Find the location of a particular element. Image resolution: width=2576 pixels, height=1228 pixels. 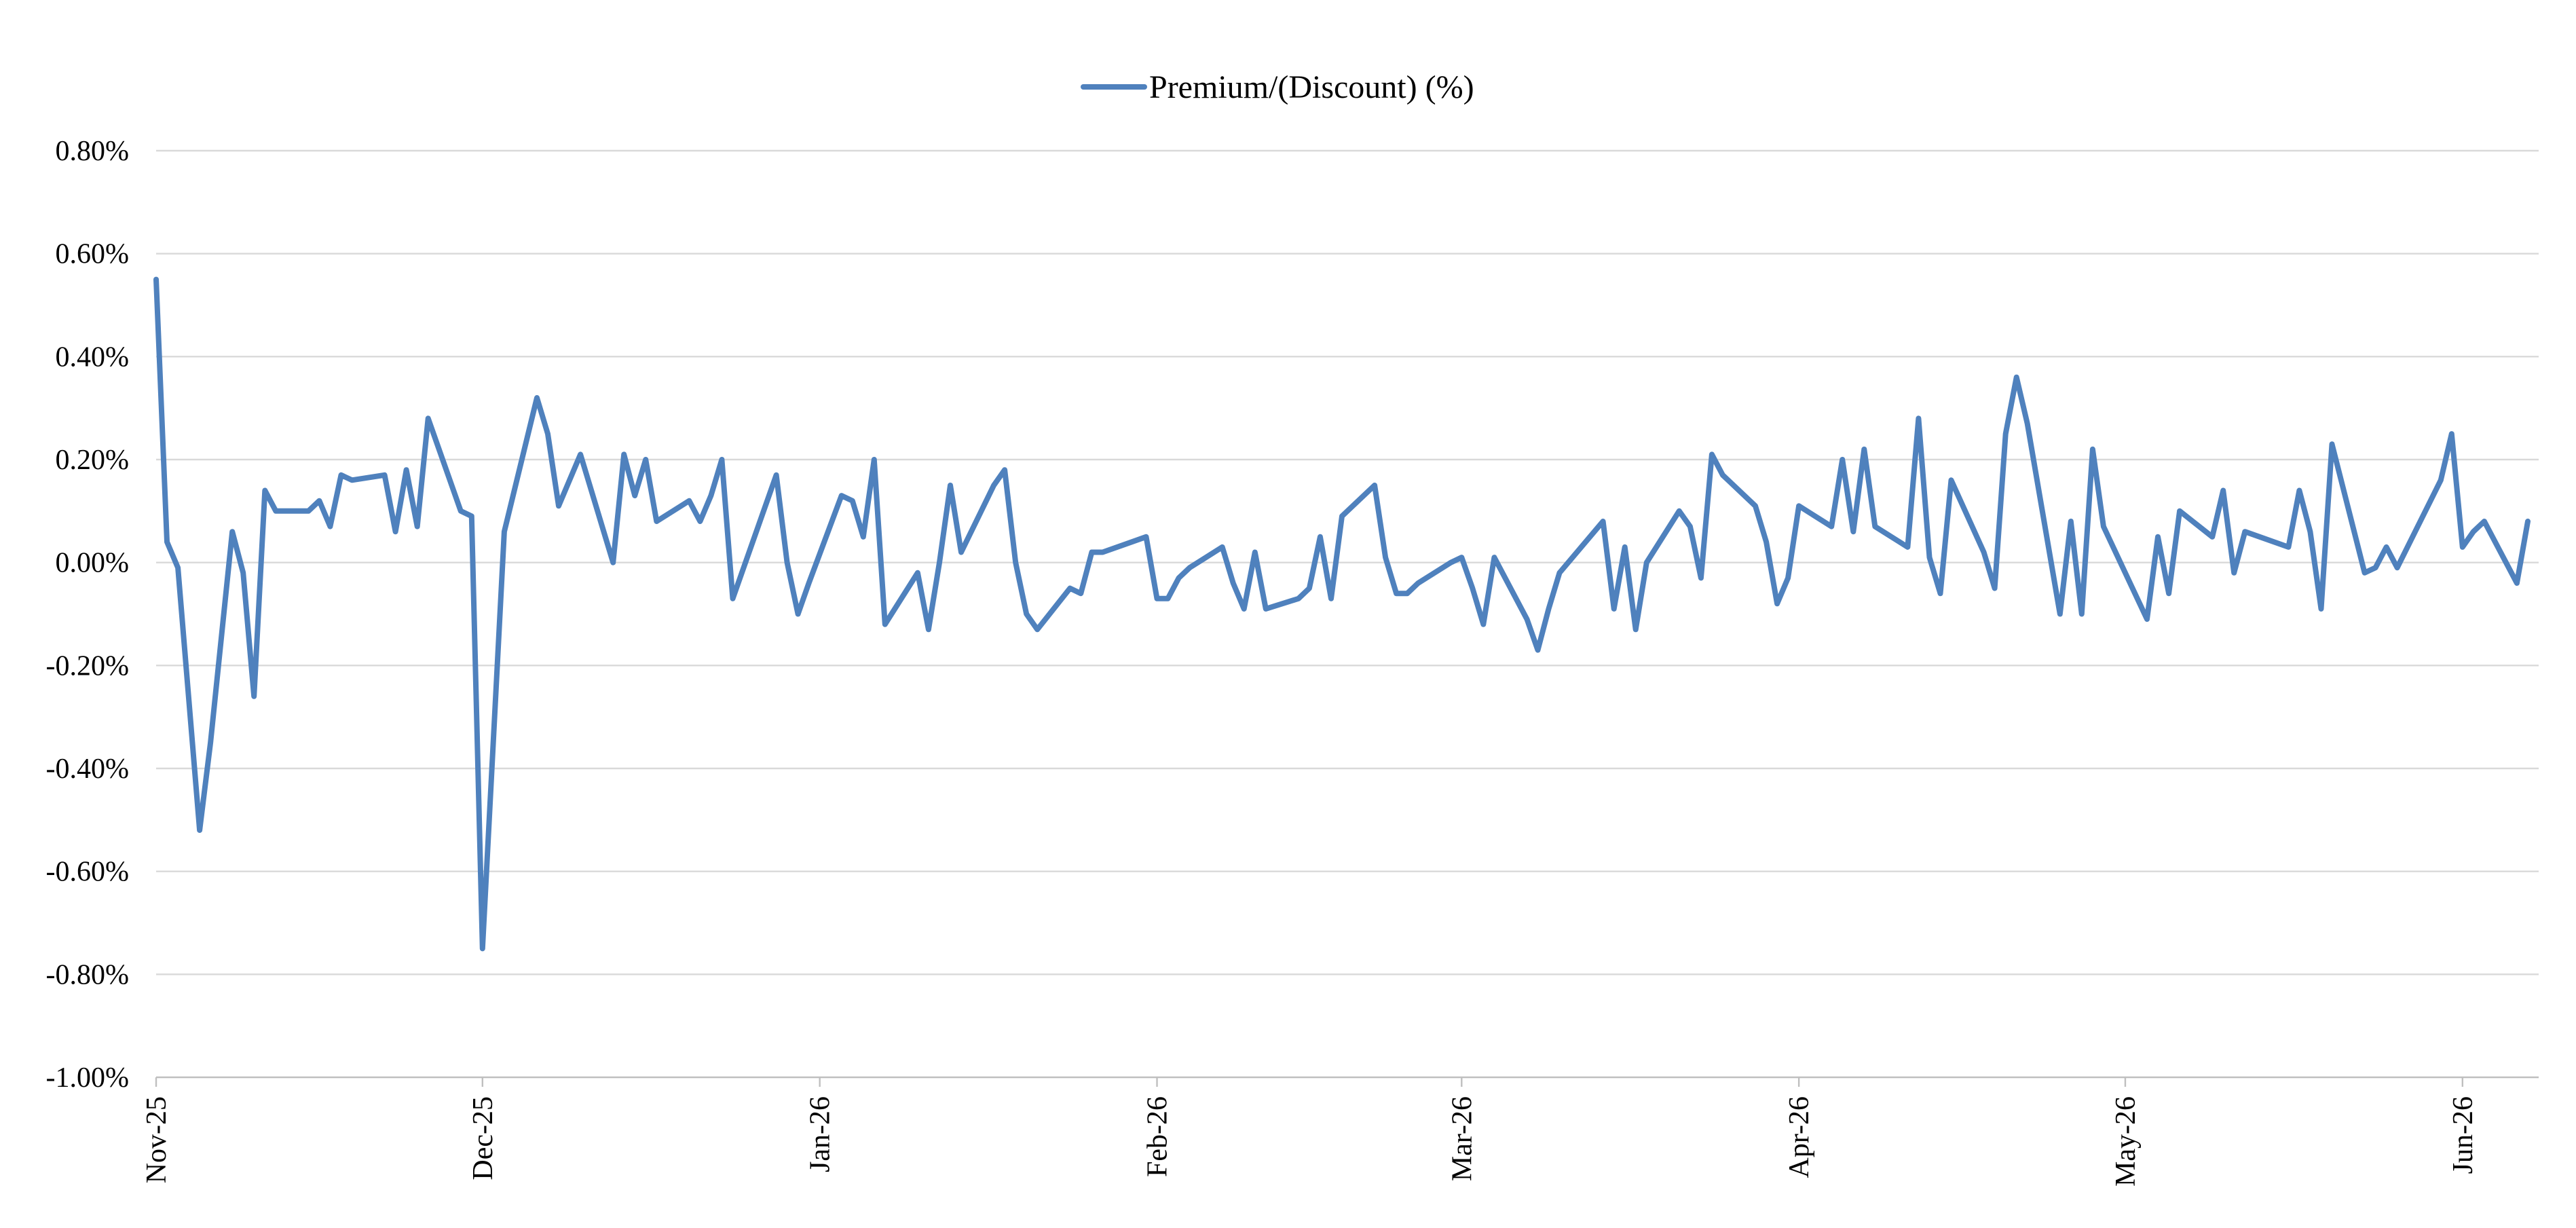

y-tick-label: 0.80% is located at coordinates (93, 151).